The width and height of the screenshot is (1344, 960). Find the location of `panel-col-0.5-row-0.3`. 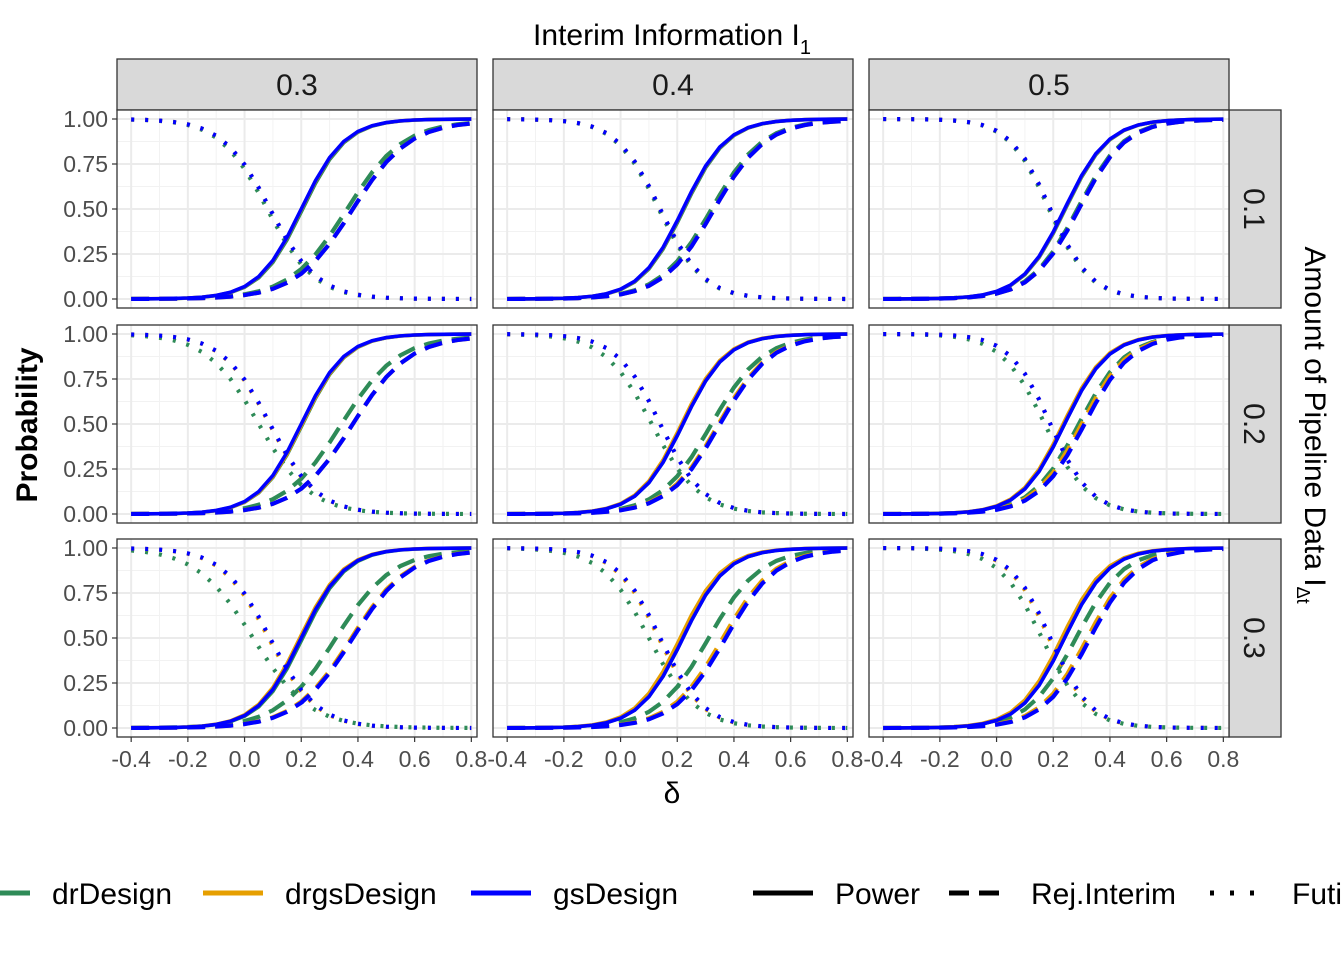

panel-col-0.5-row-0.3 is located at coordinates (1049, 638).